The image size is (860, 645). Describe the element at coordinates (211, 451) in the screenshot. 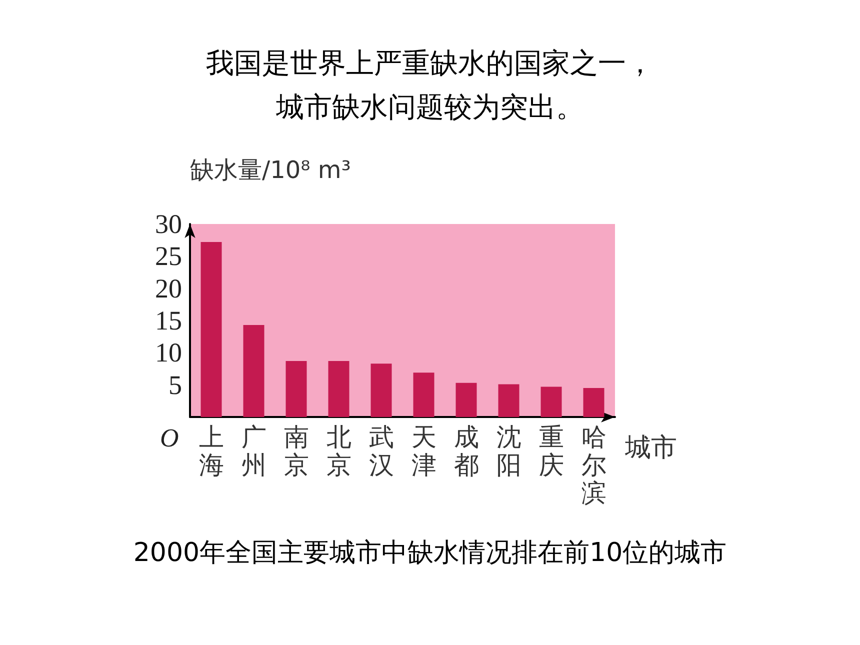

I see `x-tick-label: 上海` at that location.